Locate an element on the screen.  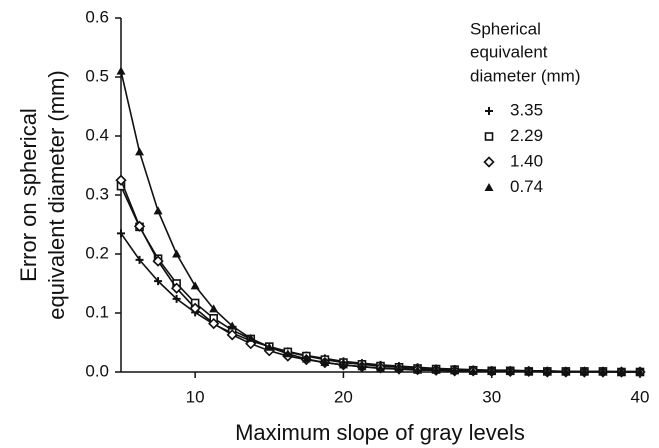
x-axis-title: Maximum slope of gray levels is located at coordinates (380, 432).